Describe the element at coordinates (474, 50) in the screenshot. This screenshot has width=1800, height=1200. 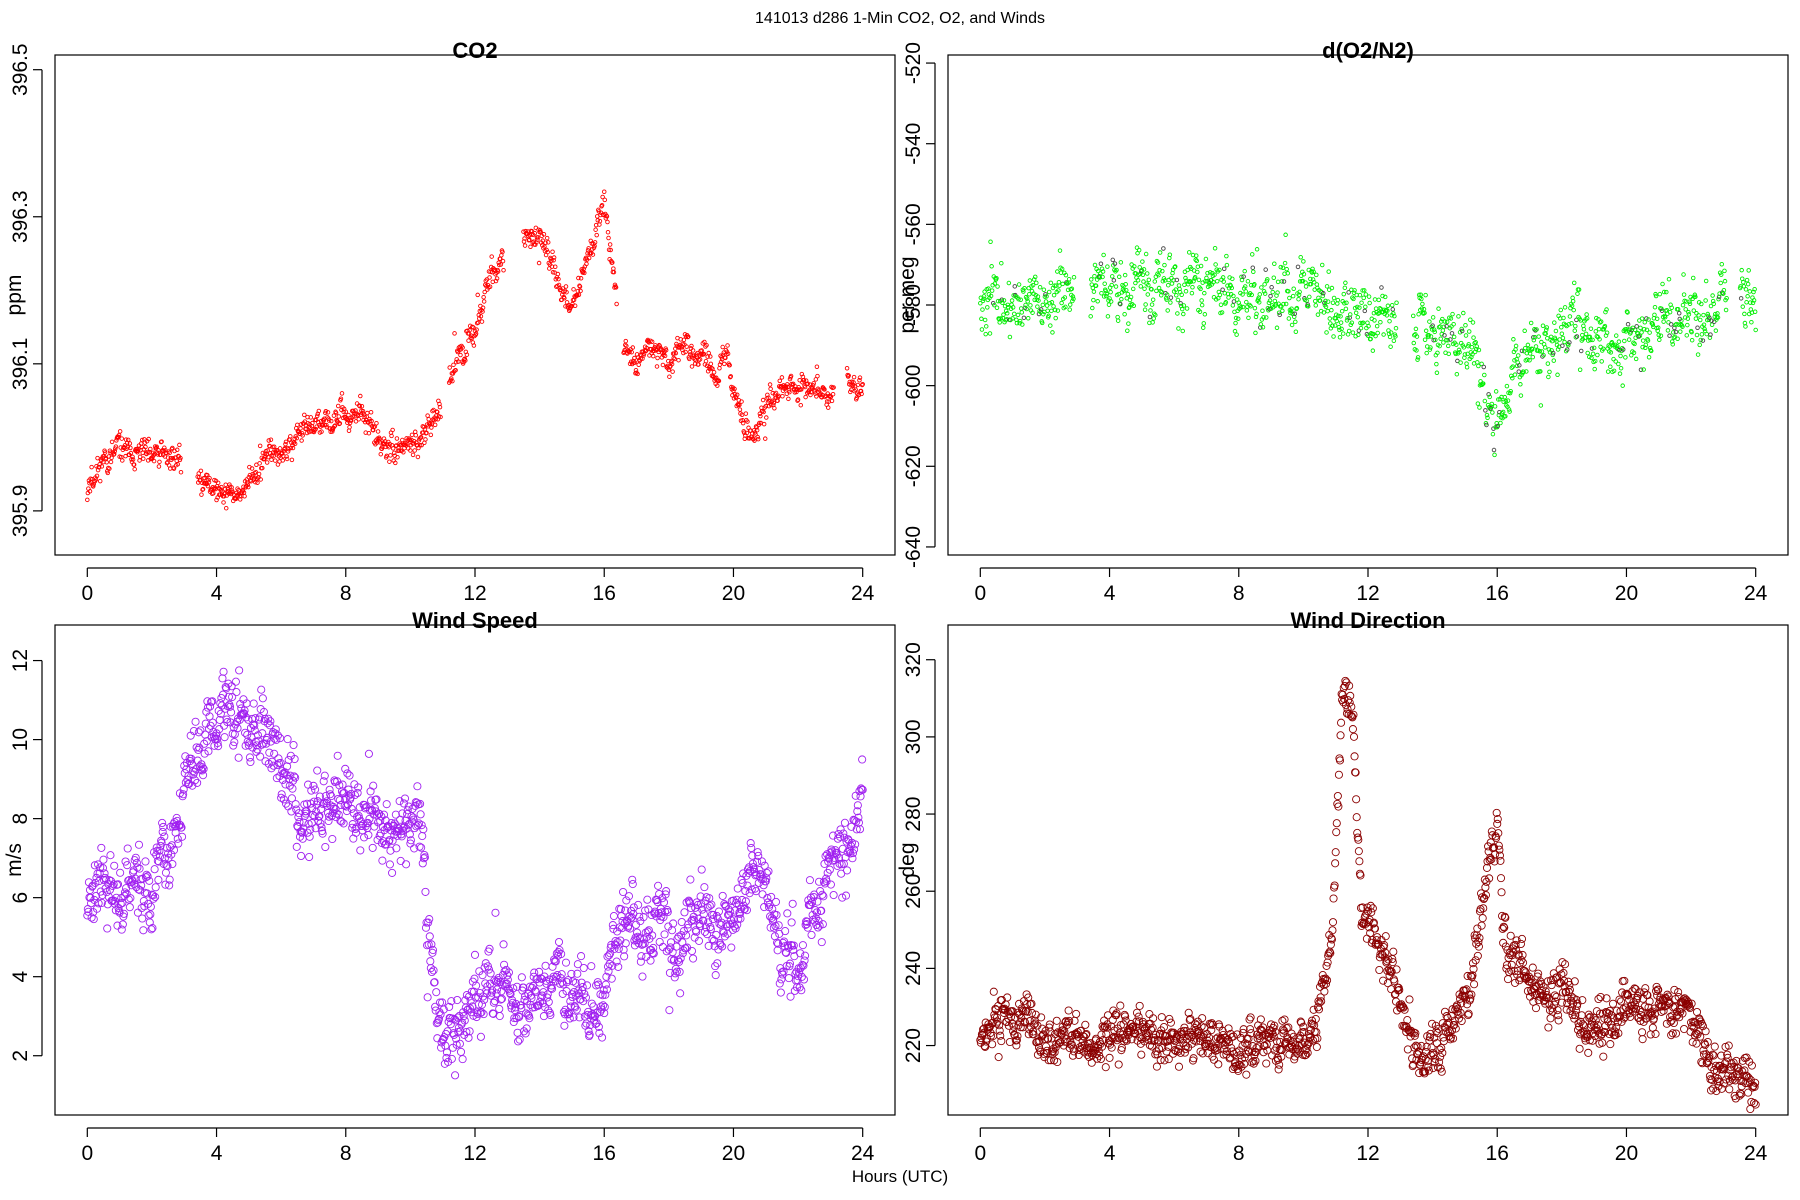
I see `chart-title: CO2` at that location.